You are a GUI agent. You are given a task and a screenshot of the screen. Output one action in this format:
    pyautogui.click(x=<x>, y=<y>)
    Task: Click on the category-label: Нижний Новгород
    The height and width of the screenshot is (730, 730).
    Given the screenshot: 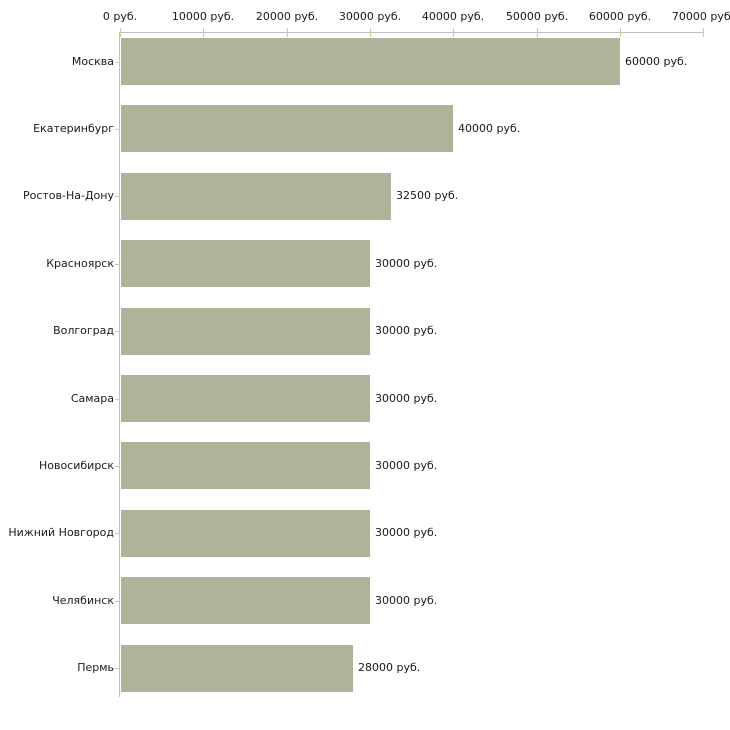 What is the action you would take?
    pyautogui.click(x=61, y=532)
    